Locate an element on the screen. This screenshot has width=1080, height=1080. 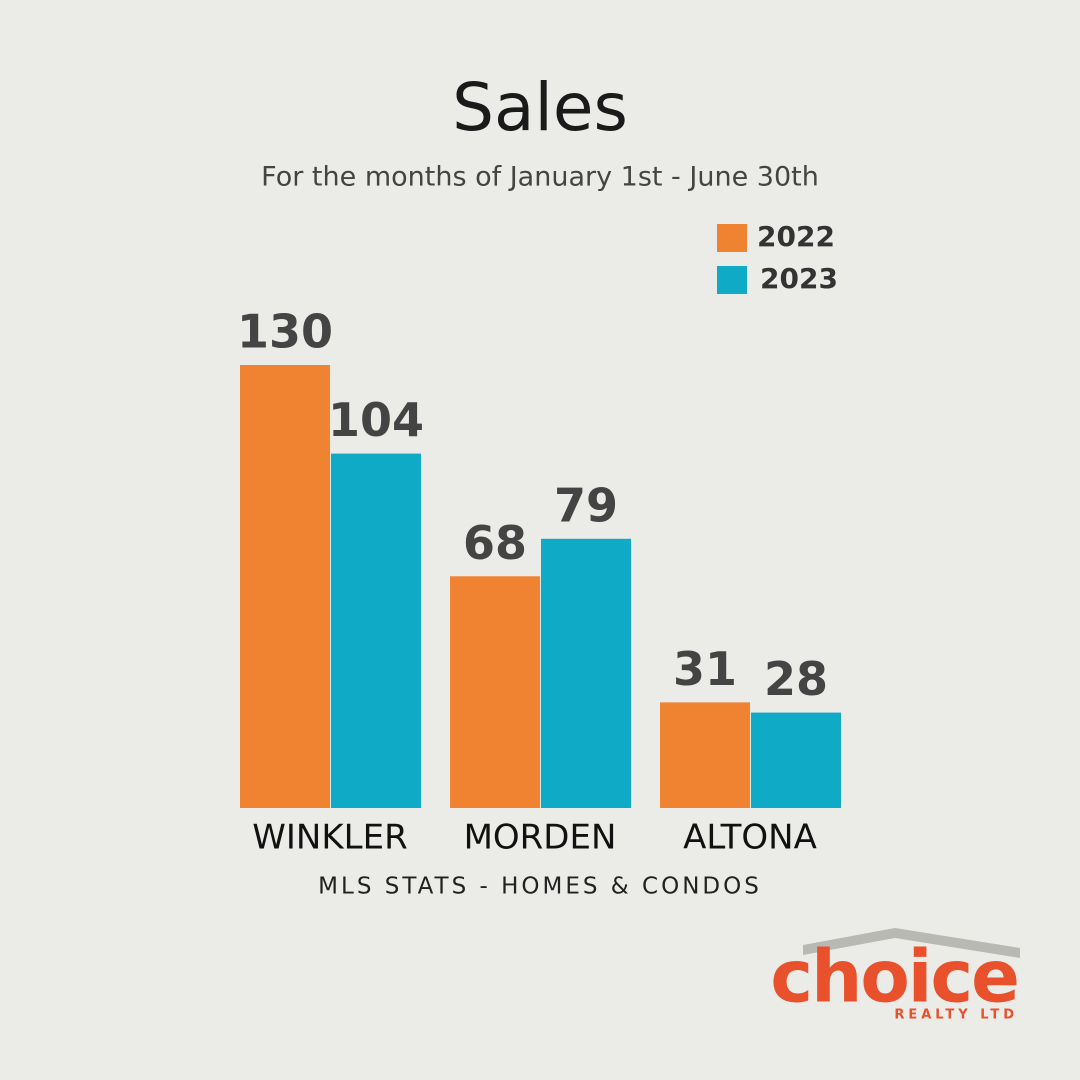
logo-roof is located at coordinates (911, 943).